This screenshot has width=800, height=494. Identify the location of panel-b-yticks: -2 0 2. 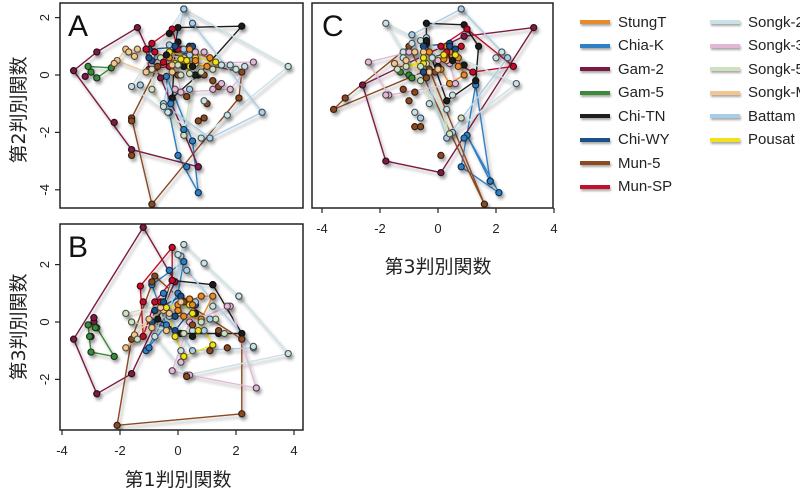
(48, 323).